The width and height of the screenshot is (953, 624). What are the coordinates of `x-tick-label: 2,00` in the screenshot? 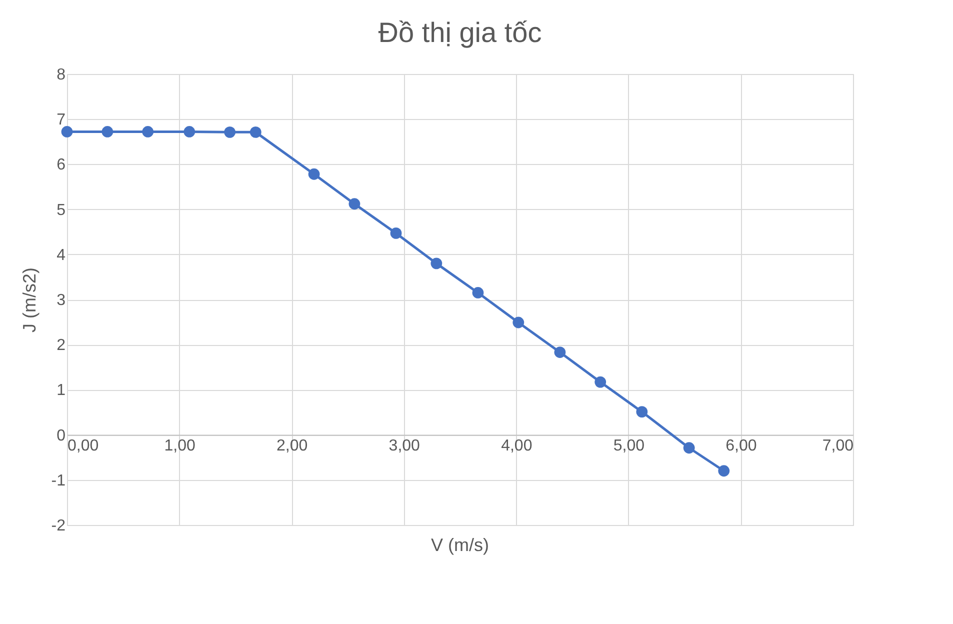 It's located at (292, 445).